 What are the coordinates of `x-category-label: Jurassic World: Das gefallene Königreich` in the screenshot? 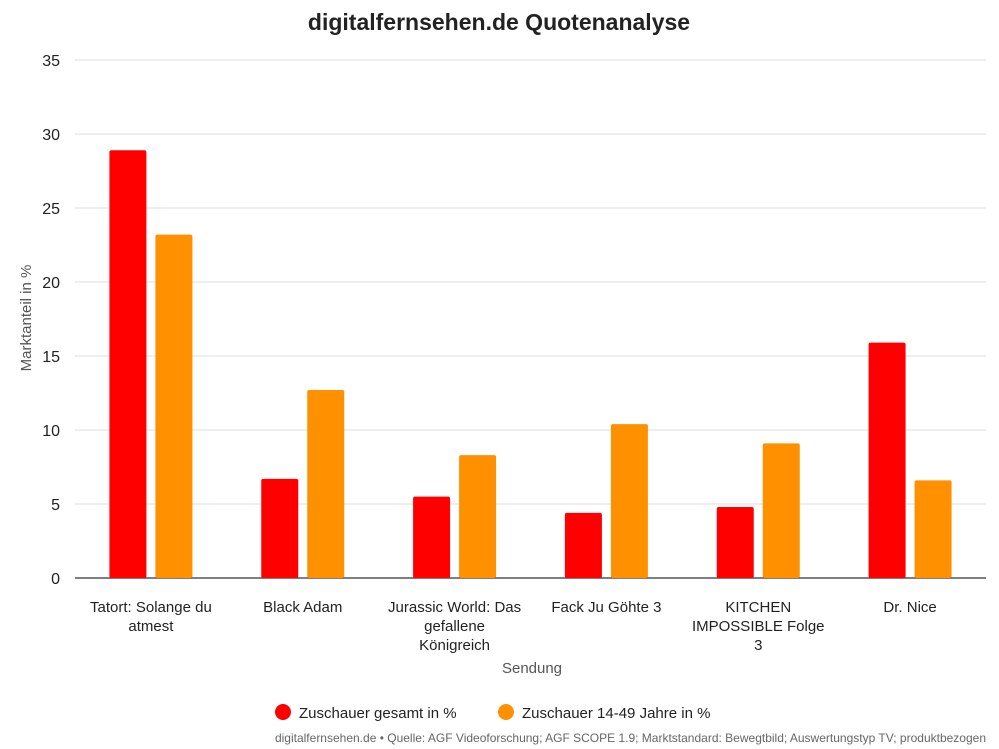 It's located at (454, 626).